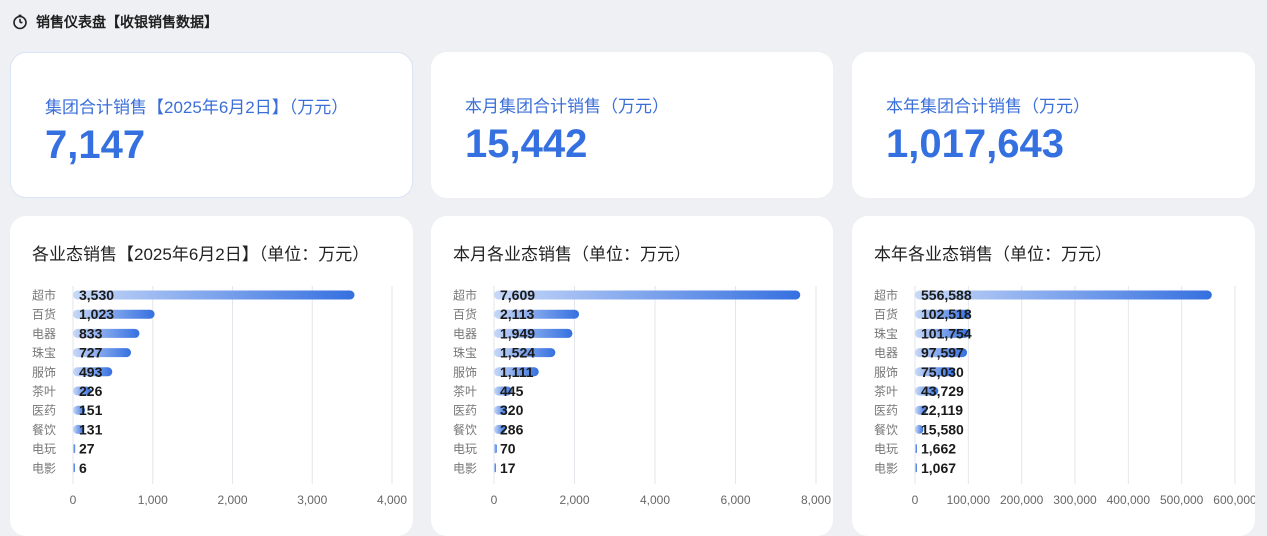 The height and width of the screenshot is (536, 1267). I want to click on value-label: 1,111, so click(517, 372).